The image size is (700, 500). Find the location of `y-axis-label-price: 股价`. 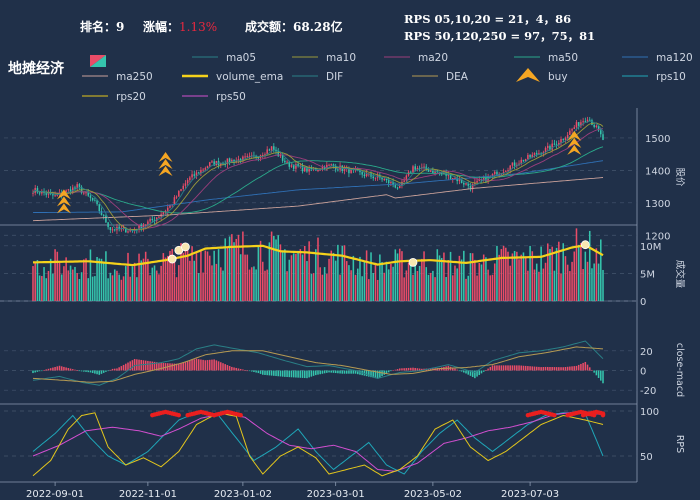

y-axis-label-price: 股价 is located at coordinates (679, 177).